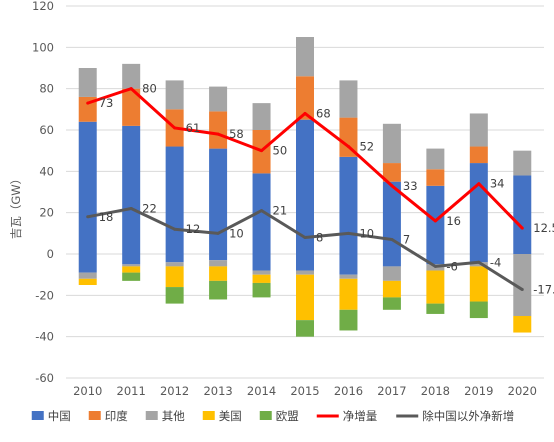  What do you see at coordinates (149, 89) in the screenshot?
I see `data-label: 80` at bounding box center [149, 89].